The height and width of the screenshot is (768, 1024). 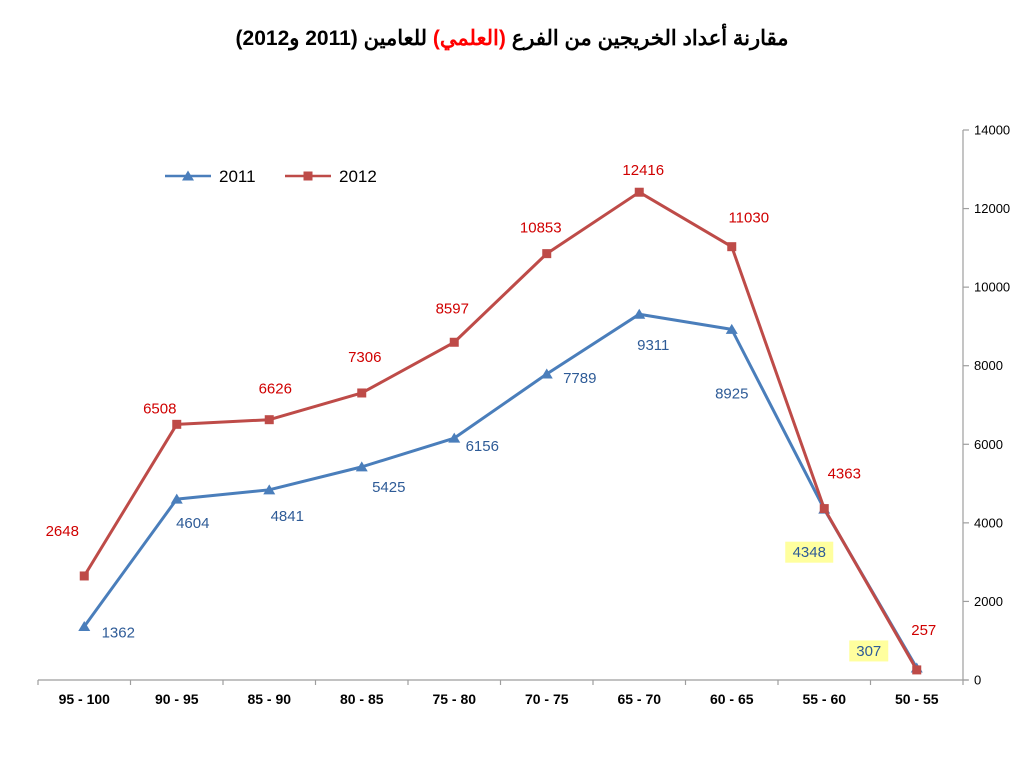 I want to click on y-axis-tick-label: 8000, so click(x=988, y=365).